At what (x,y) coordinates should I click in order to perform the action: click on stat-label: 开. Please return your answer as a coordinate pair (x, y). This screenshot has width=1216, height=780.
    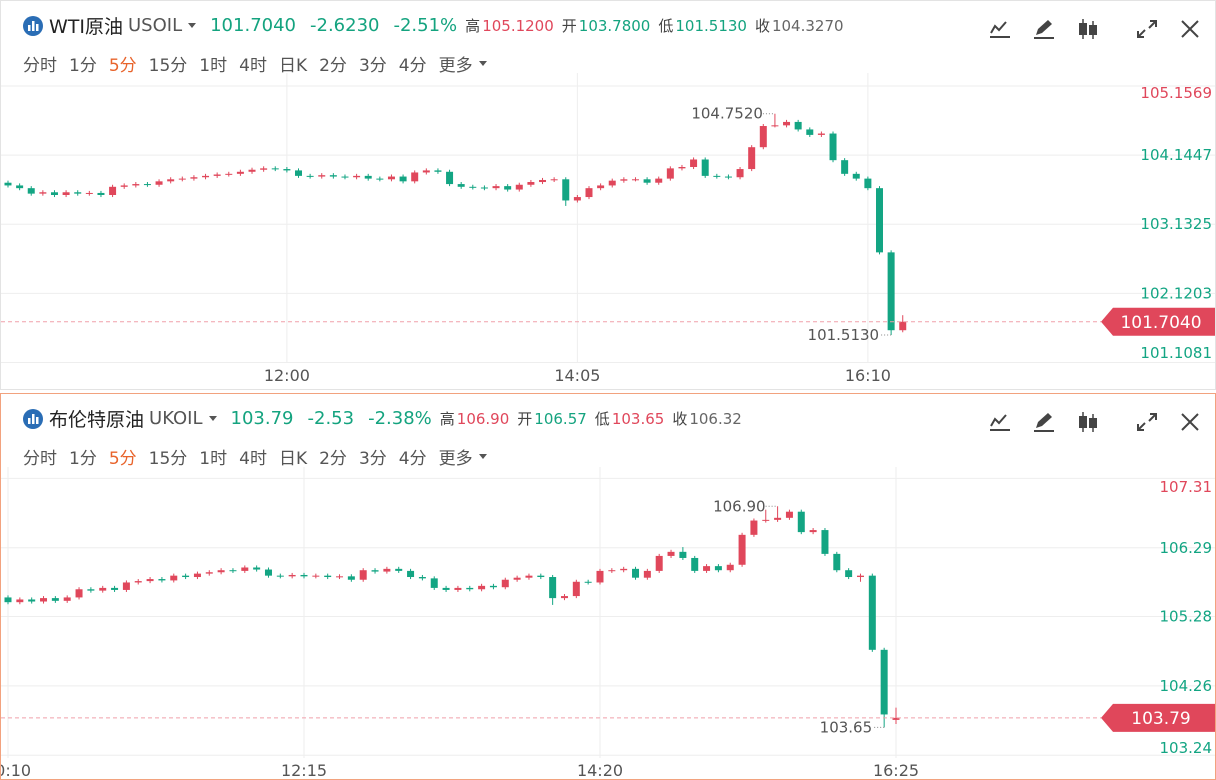
    Looking at the image, I should click on (569, 26).